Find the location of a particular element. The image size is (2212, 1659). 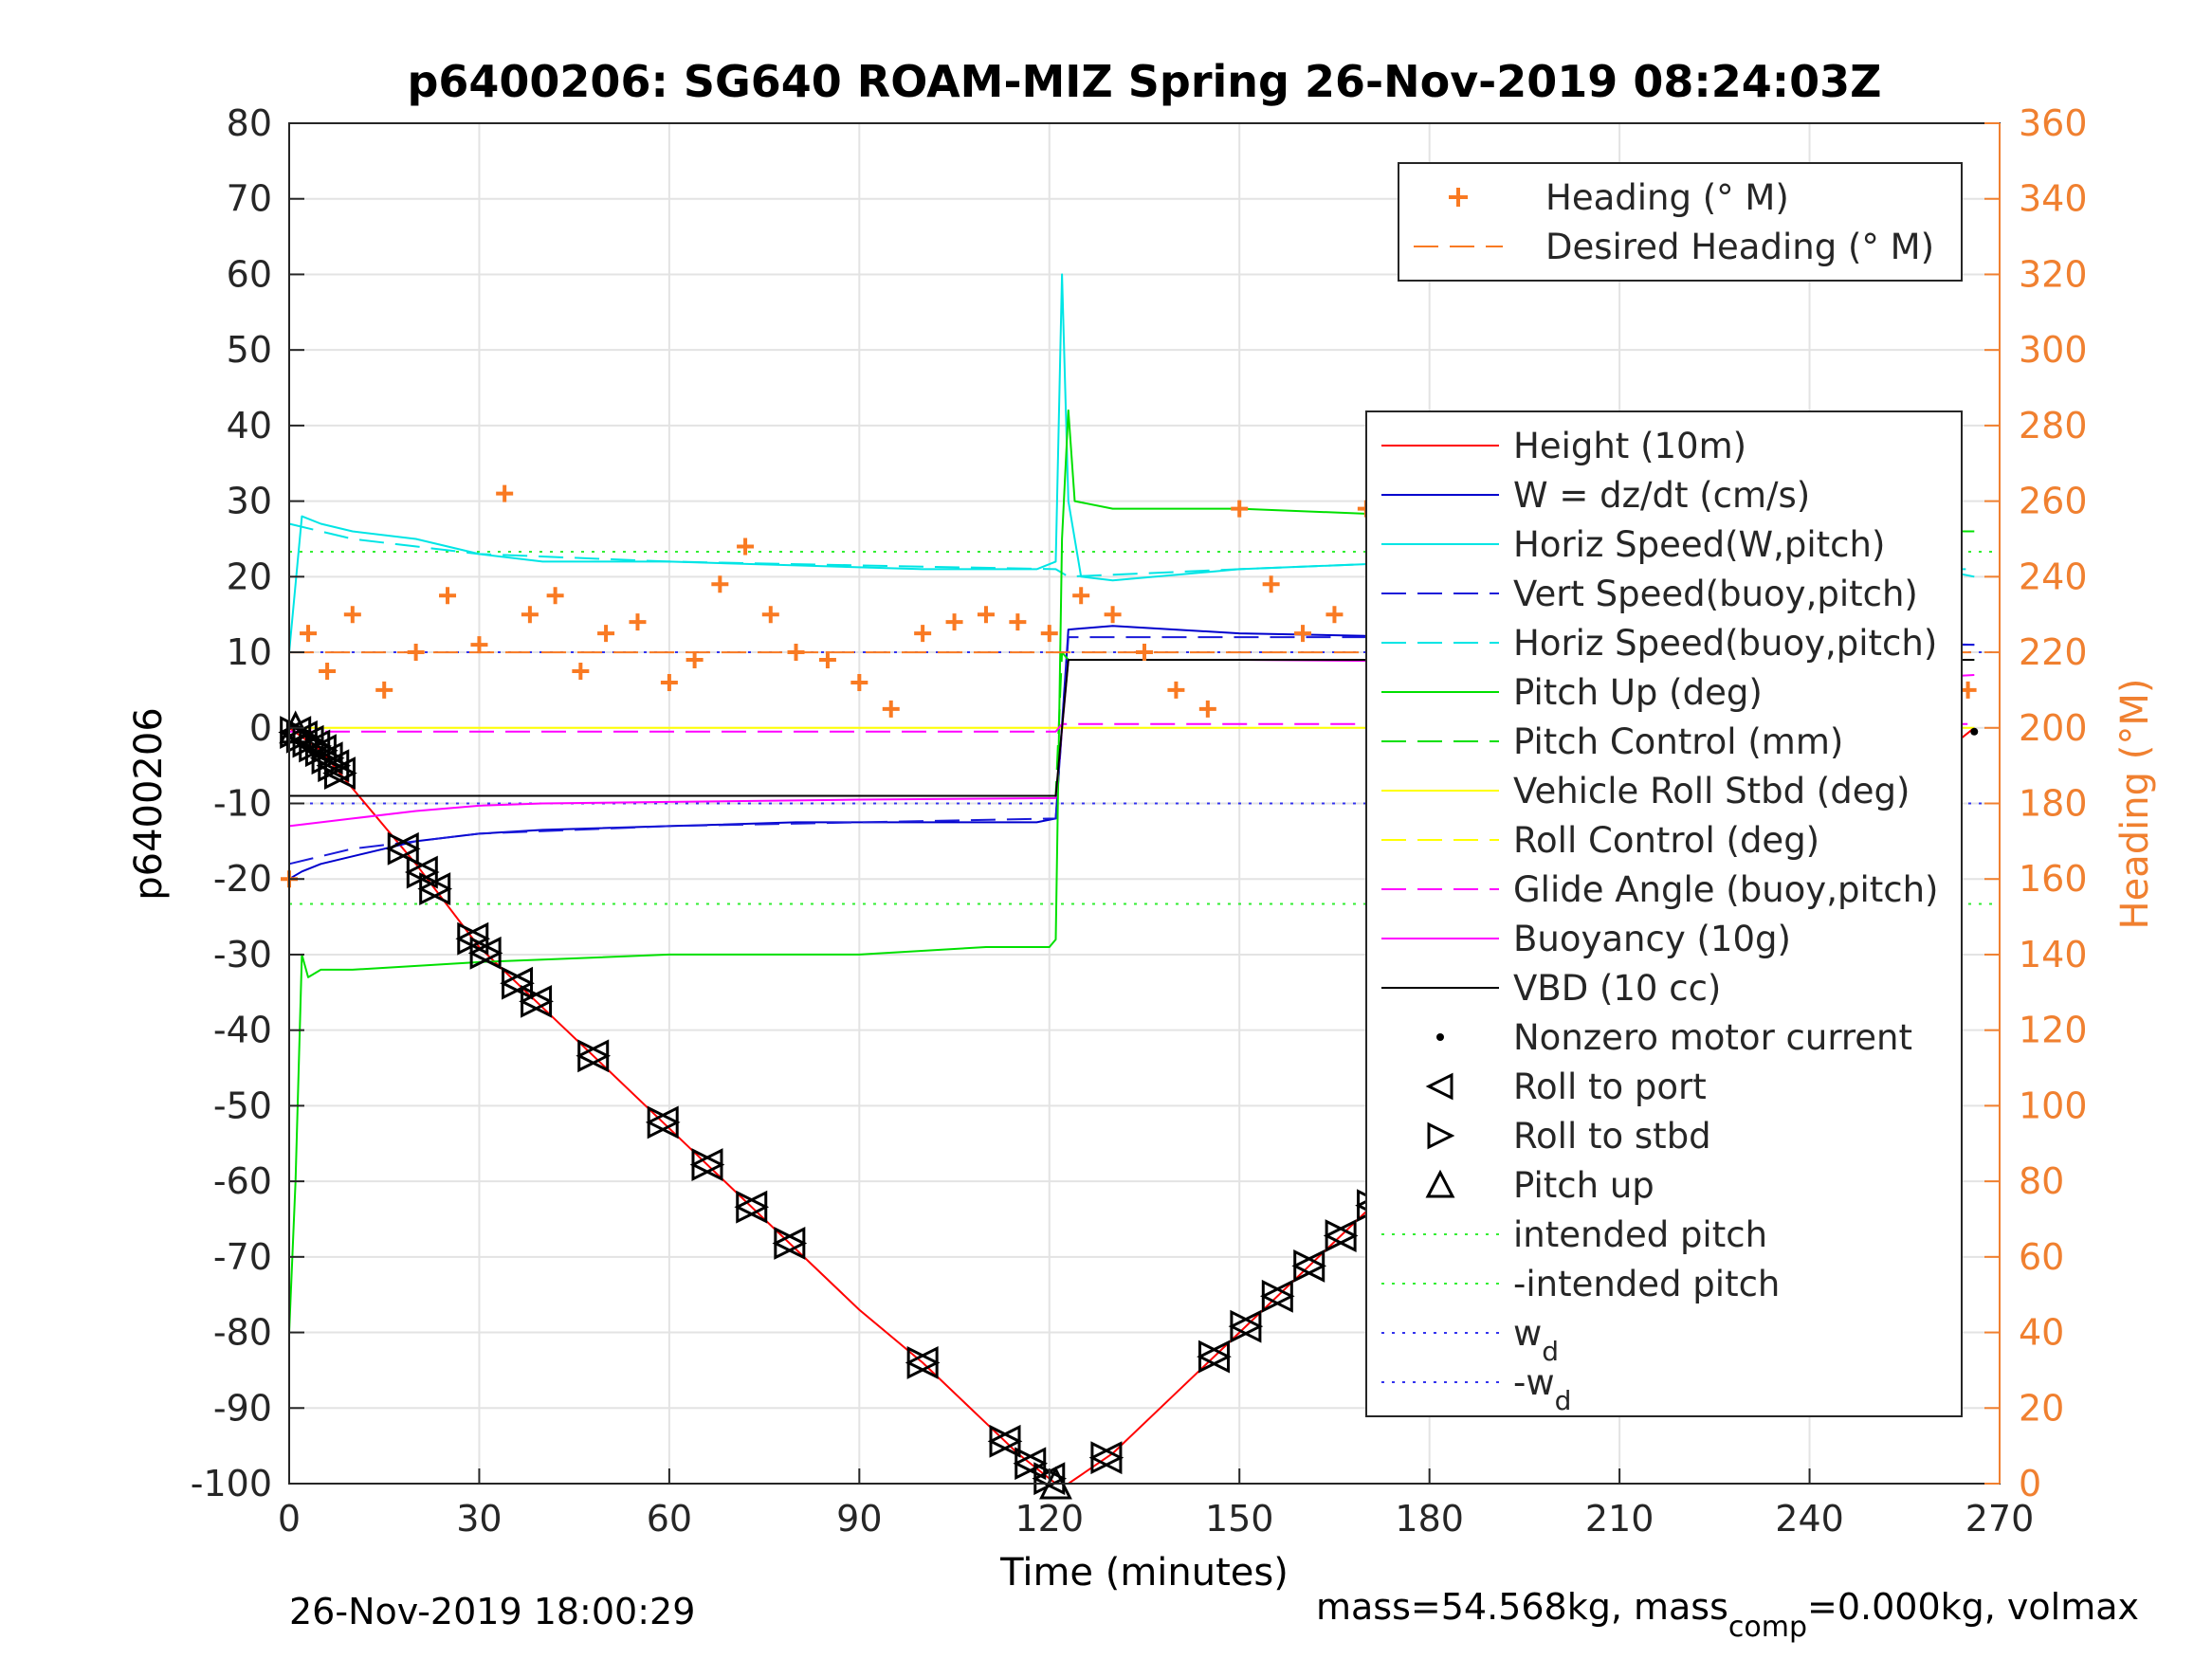

y-tick-label: -40 is located at coordinates (242, 1030).